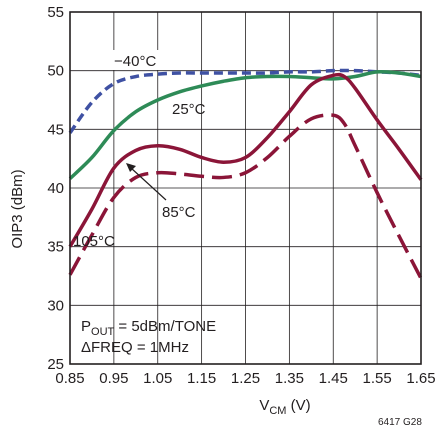 This screenshot has width=438, height=433. What do you see at coordinates (94, 241) in the screenshot?
I see `series-label-105: 105°C` at bounding box center [94, 241].